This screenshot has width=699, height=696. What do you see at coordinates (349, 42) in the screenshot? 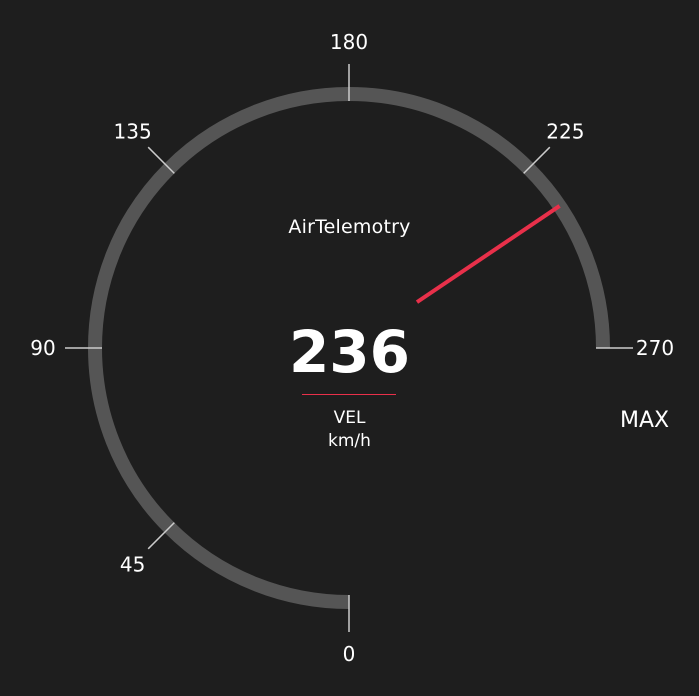
I see `gauge-tick-label: 180` at bounding box center [349, 42].